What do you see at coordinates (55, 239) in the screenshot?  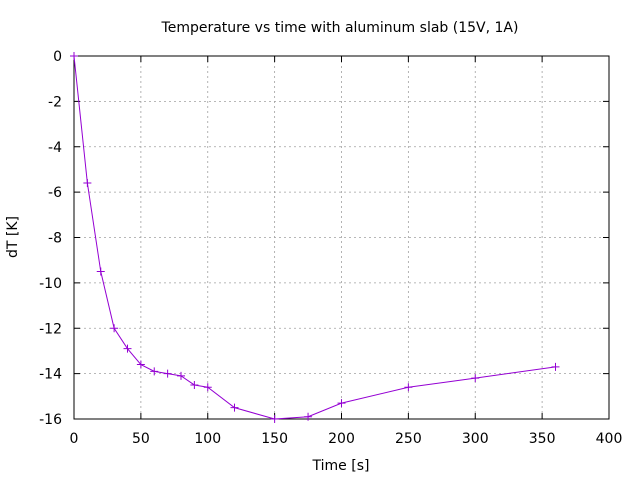 I see `y-tick-label: -8` at bounding box center [55, 239].